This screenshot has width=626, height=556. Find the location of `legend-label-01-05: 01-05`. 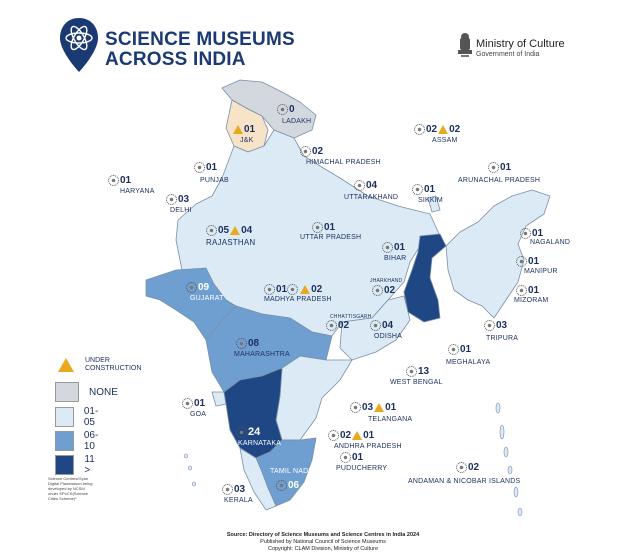

legend-label-01-05: 01-05 is located at coordinates (91, 417).